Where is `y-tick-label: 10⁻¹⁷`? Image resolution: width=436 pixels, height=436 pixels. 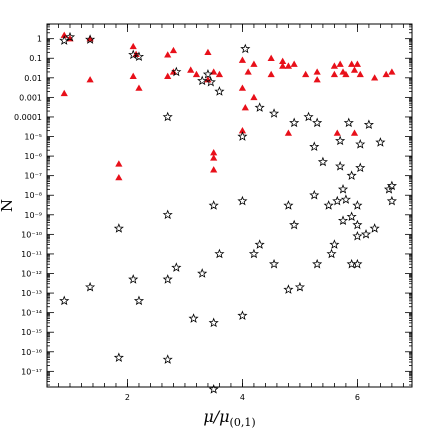 y-tick-label: 10⁻¹⁷ is located at coordinates (31, 371).